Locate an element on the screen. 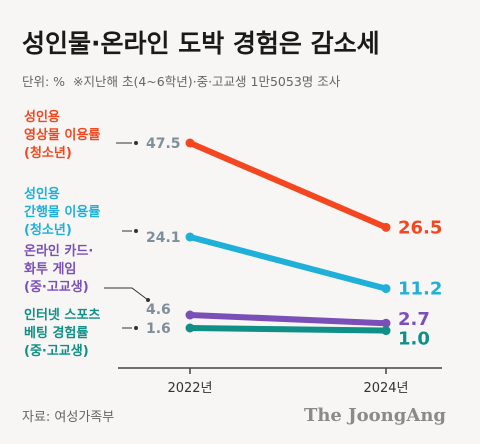 The image size is (480, 444). series-label: 간행물 이용률 is located at coordinates (62, 212).